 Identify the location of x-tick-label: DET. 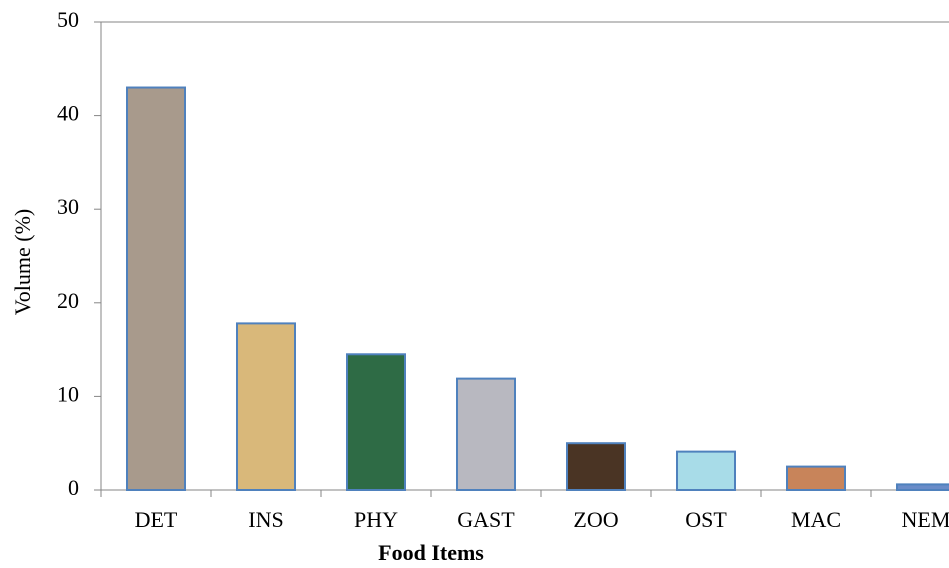
(156, 519).